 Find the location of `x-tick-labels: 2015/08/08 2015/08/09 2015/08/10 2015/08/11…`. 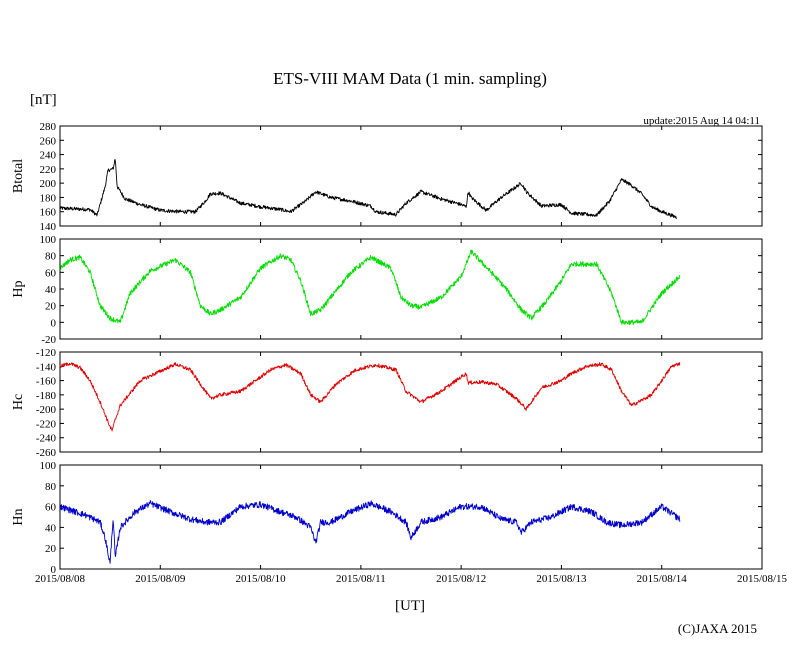

x-tick-labels: 2015/08/08 2015/08/09 2015/08/10 2015/08/11… is located at coordinates (411, 579).